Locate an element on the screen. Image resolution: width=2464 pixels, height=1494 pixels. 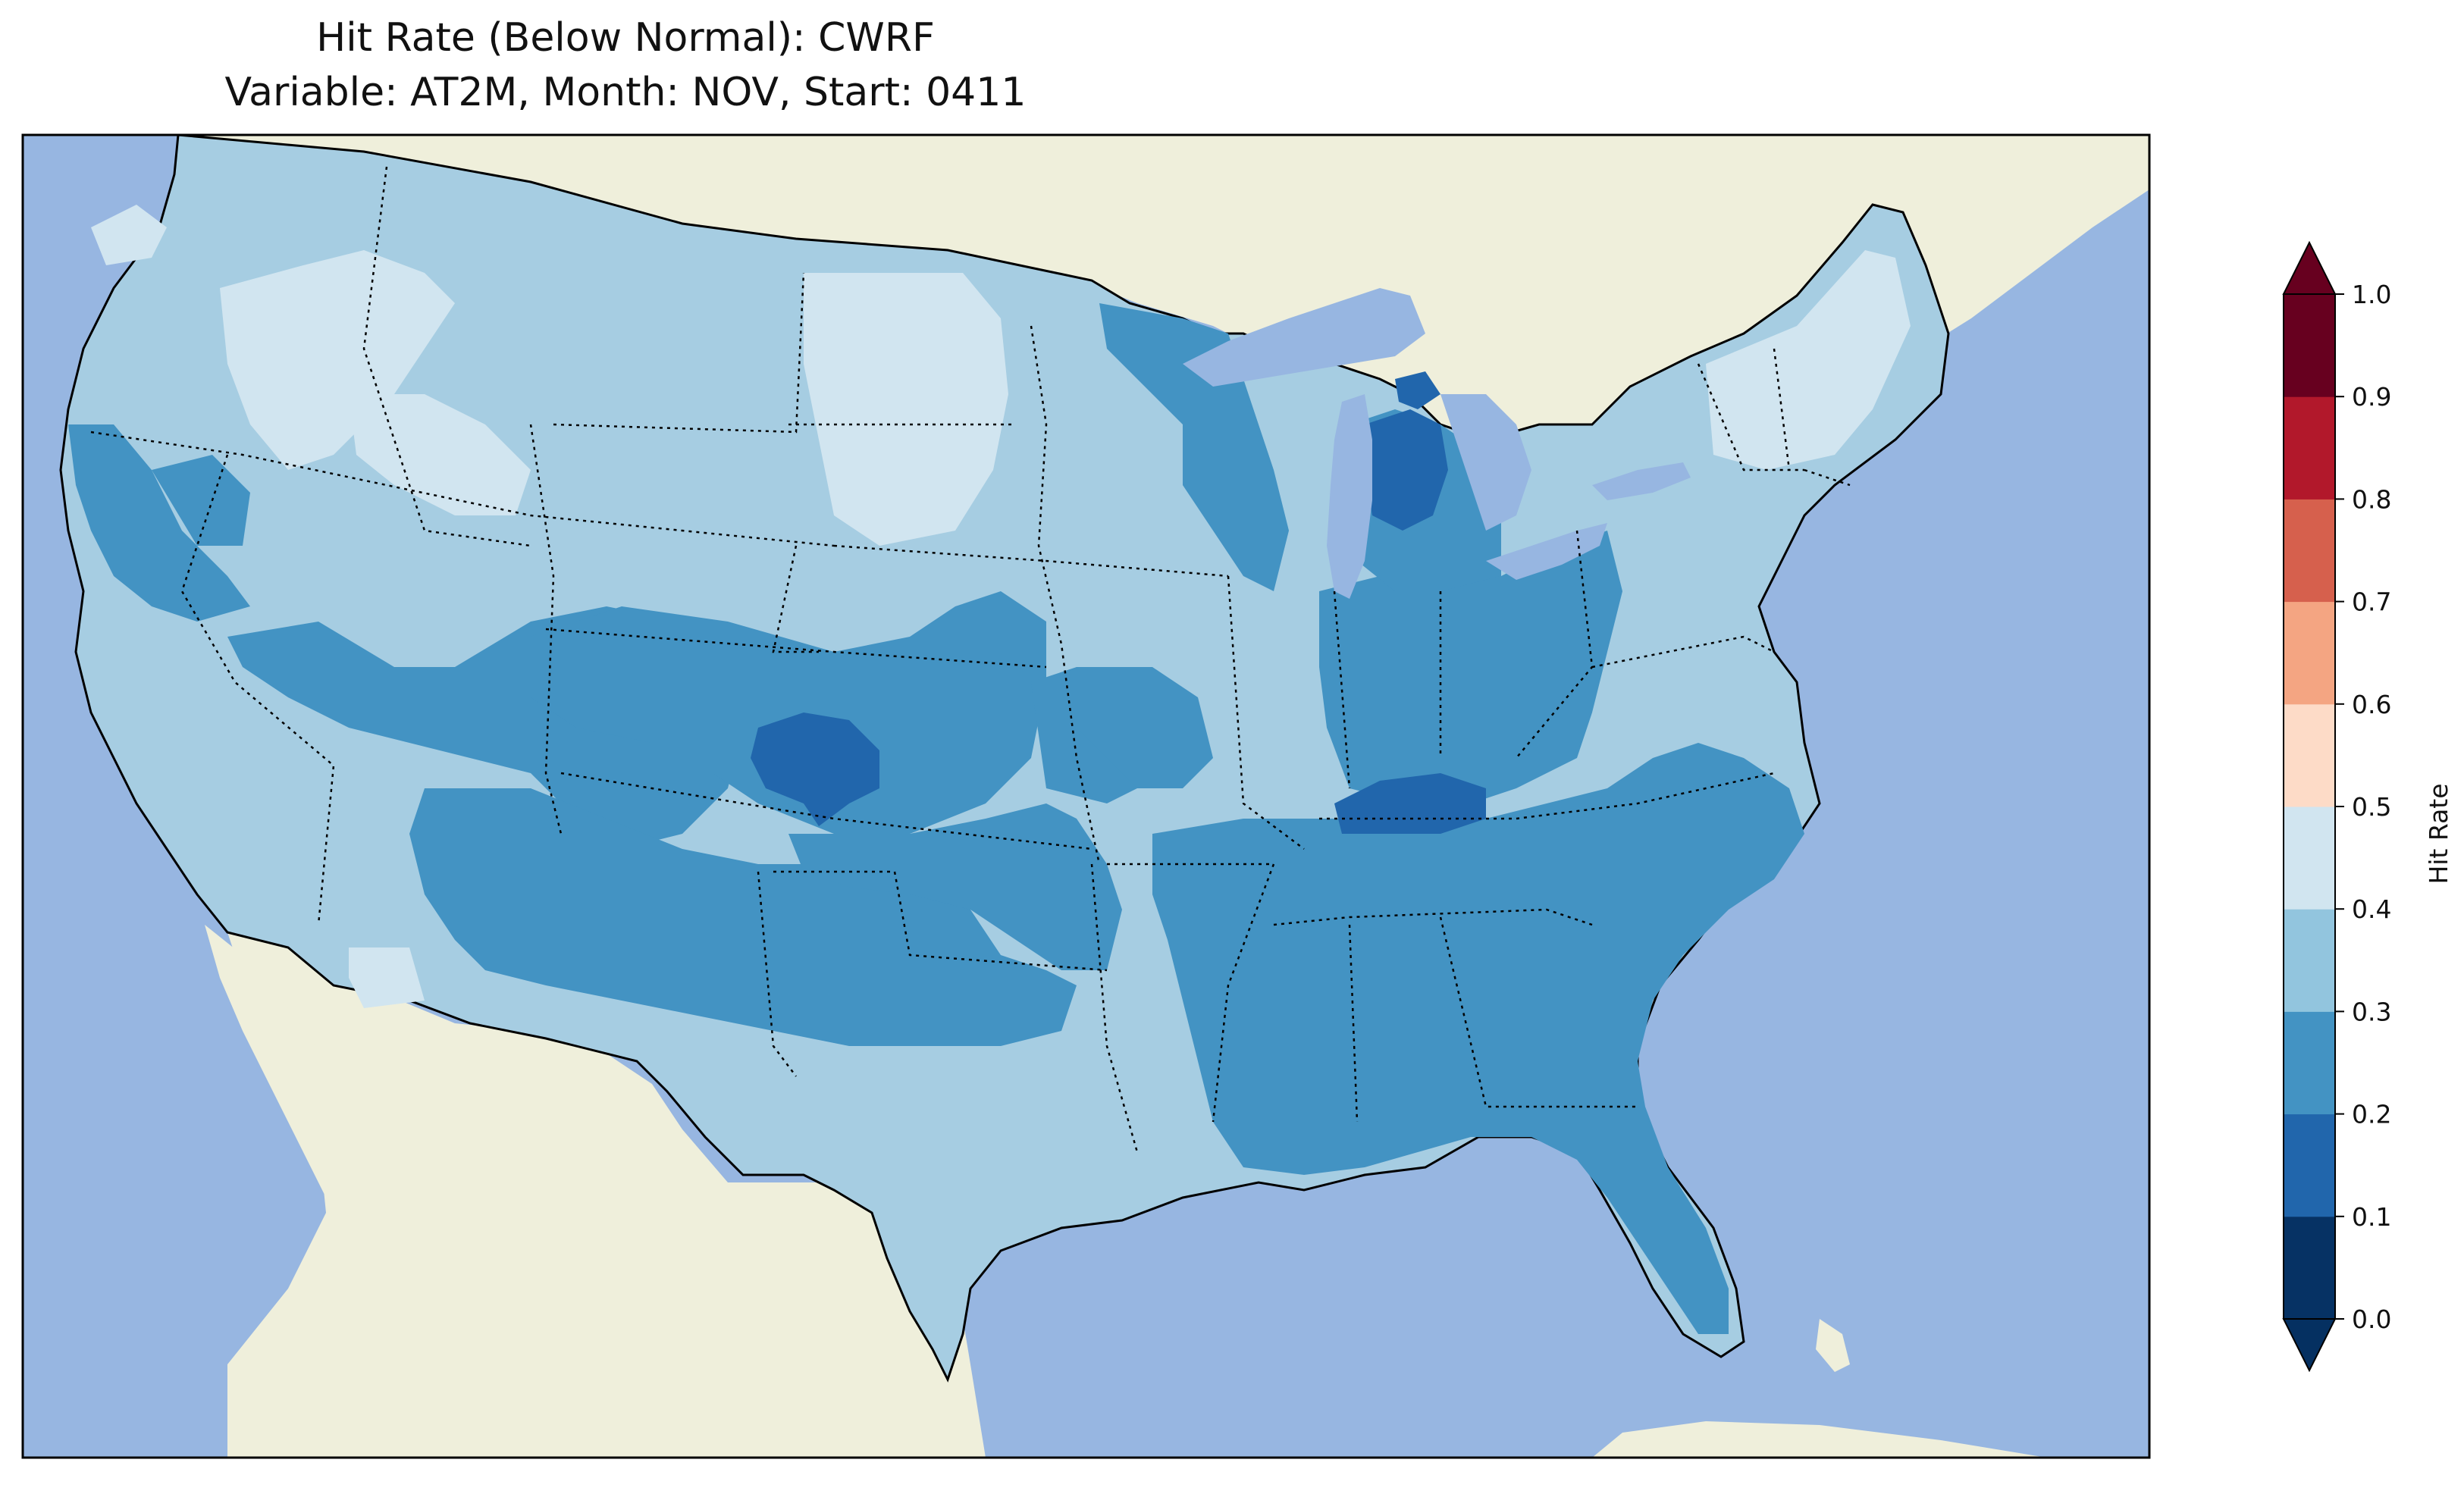
colorbar-tick-label: 0.1 is located at coordinates (2371, 1217).